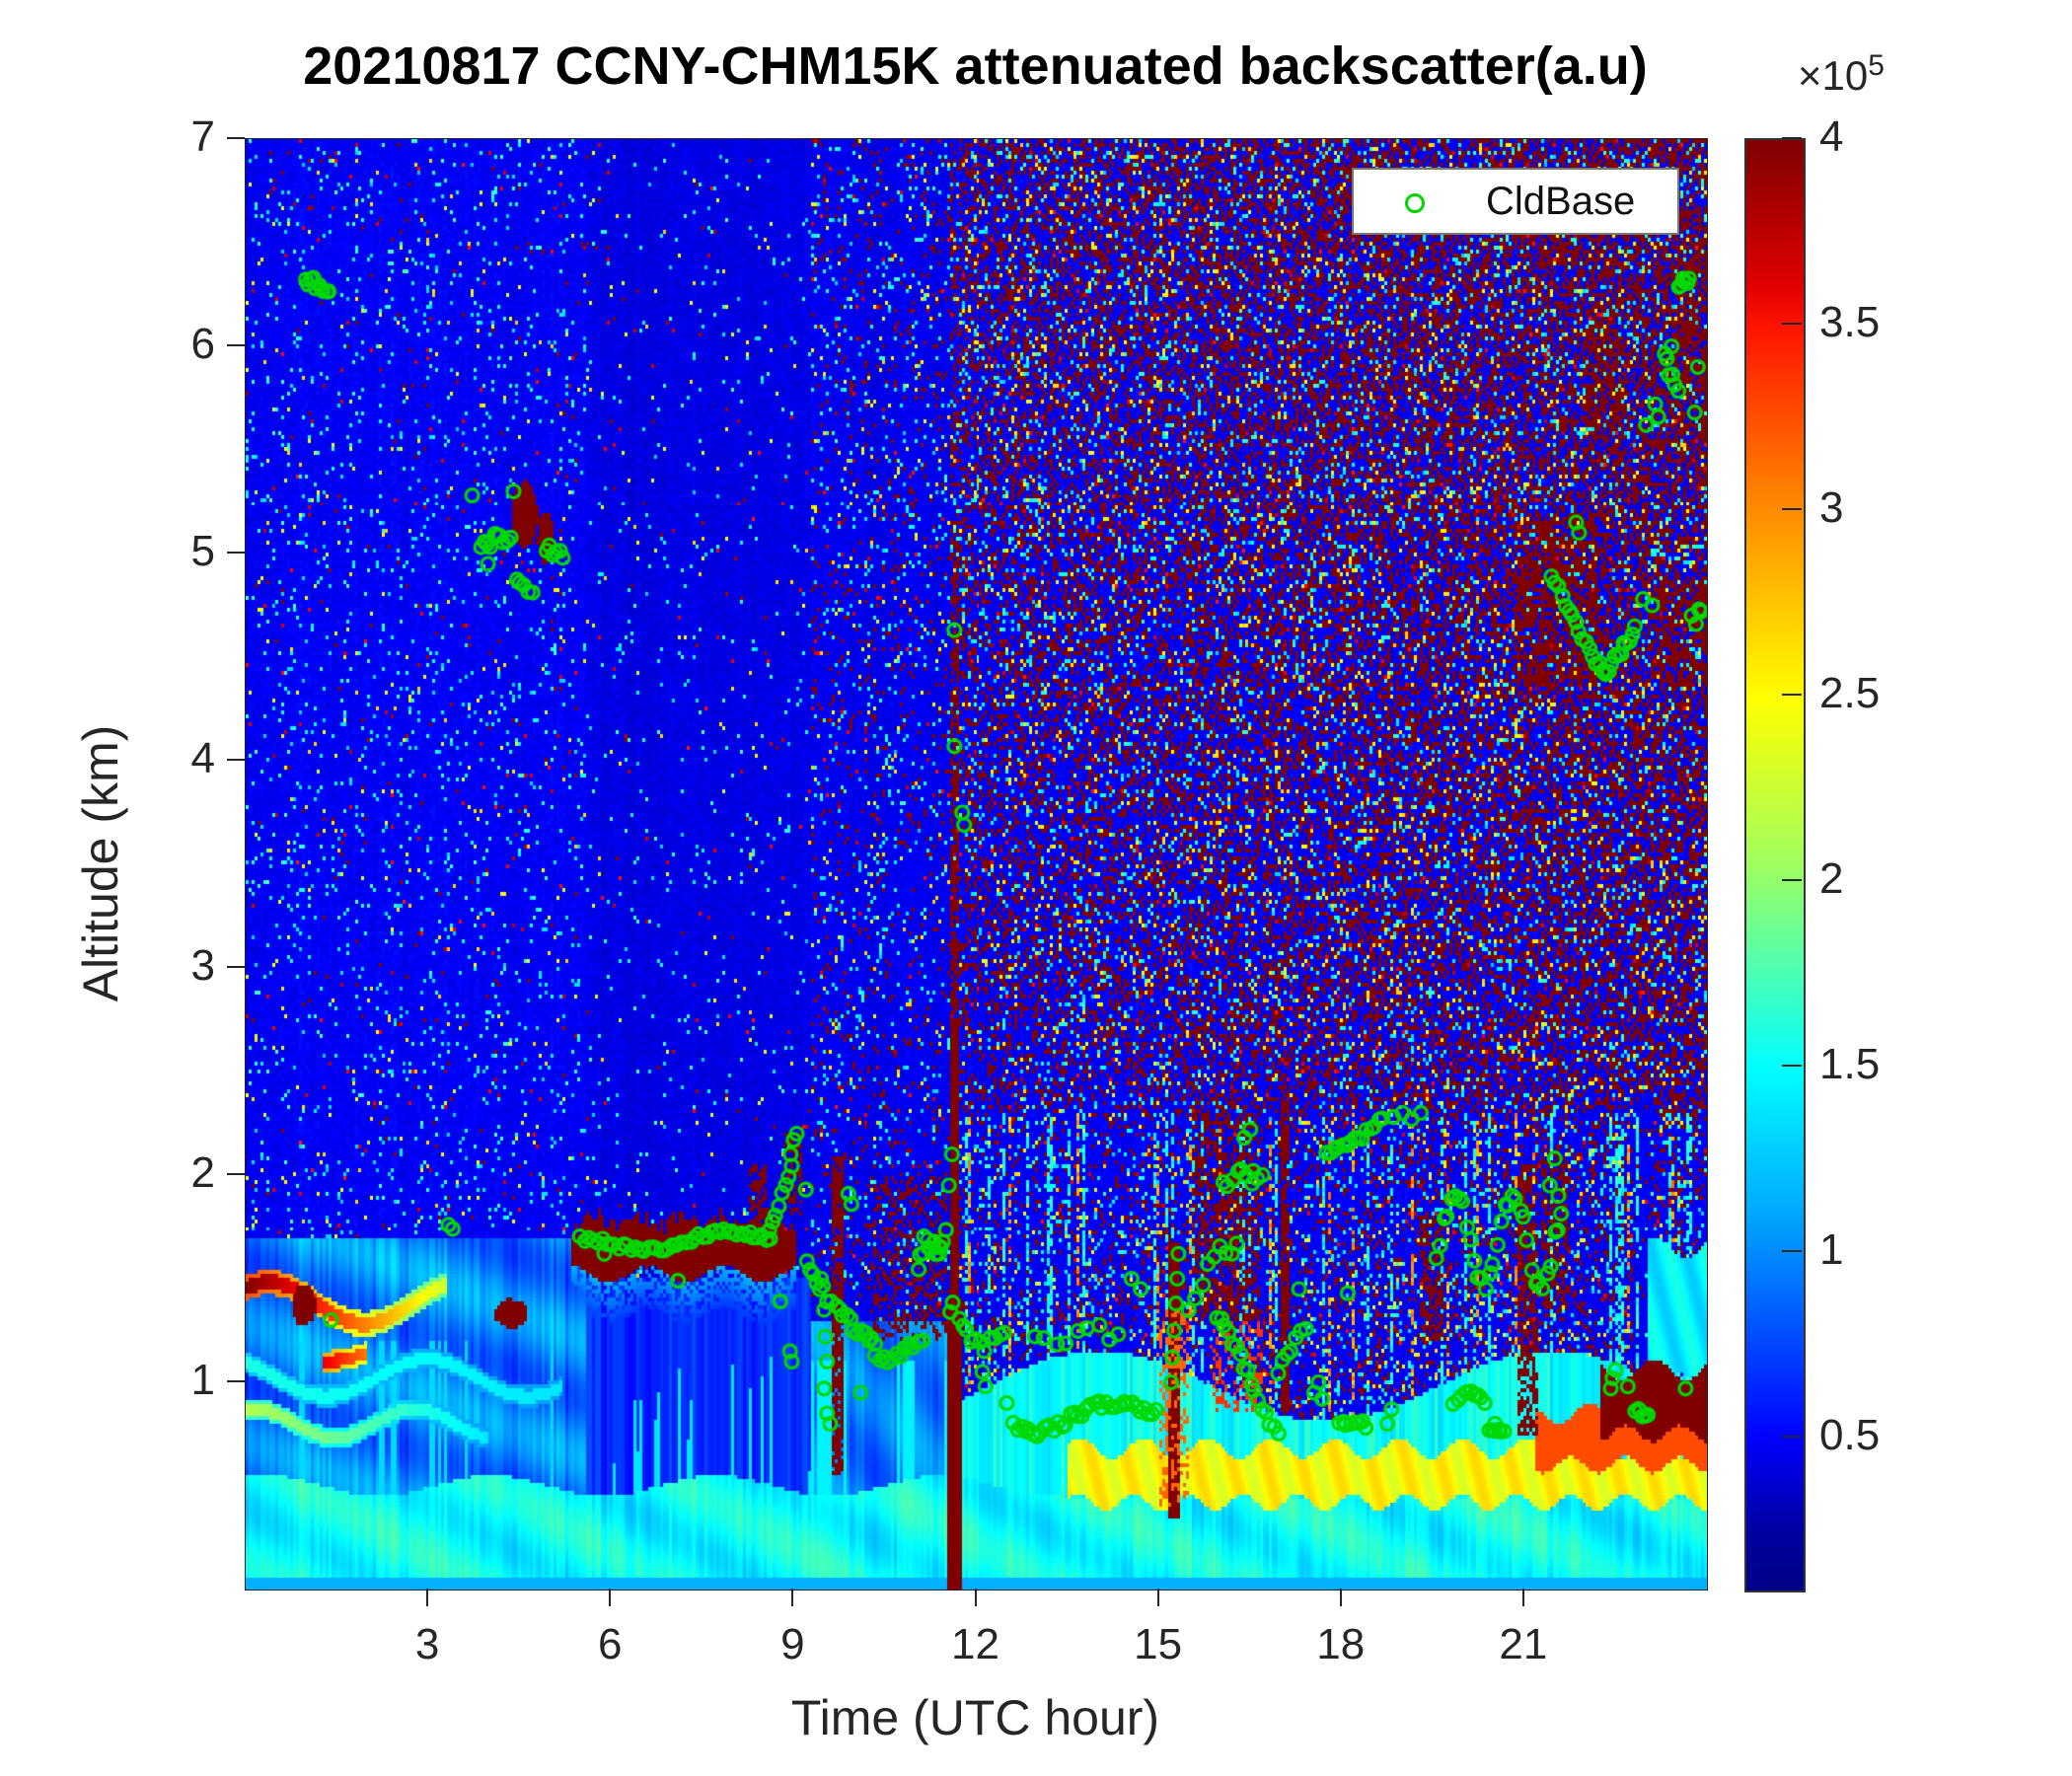 The image size is (2072, 1776). I want to click on colorbar-exponent: ×10⁵, so click(1842, 74).